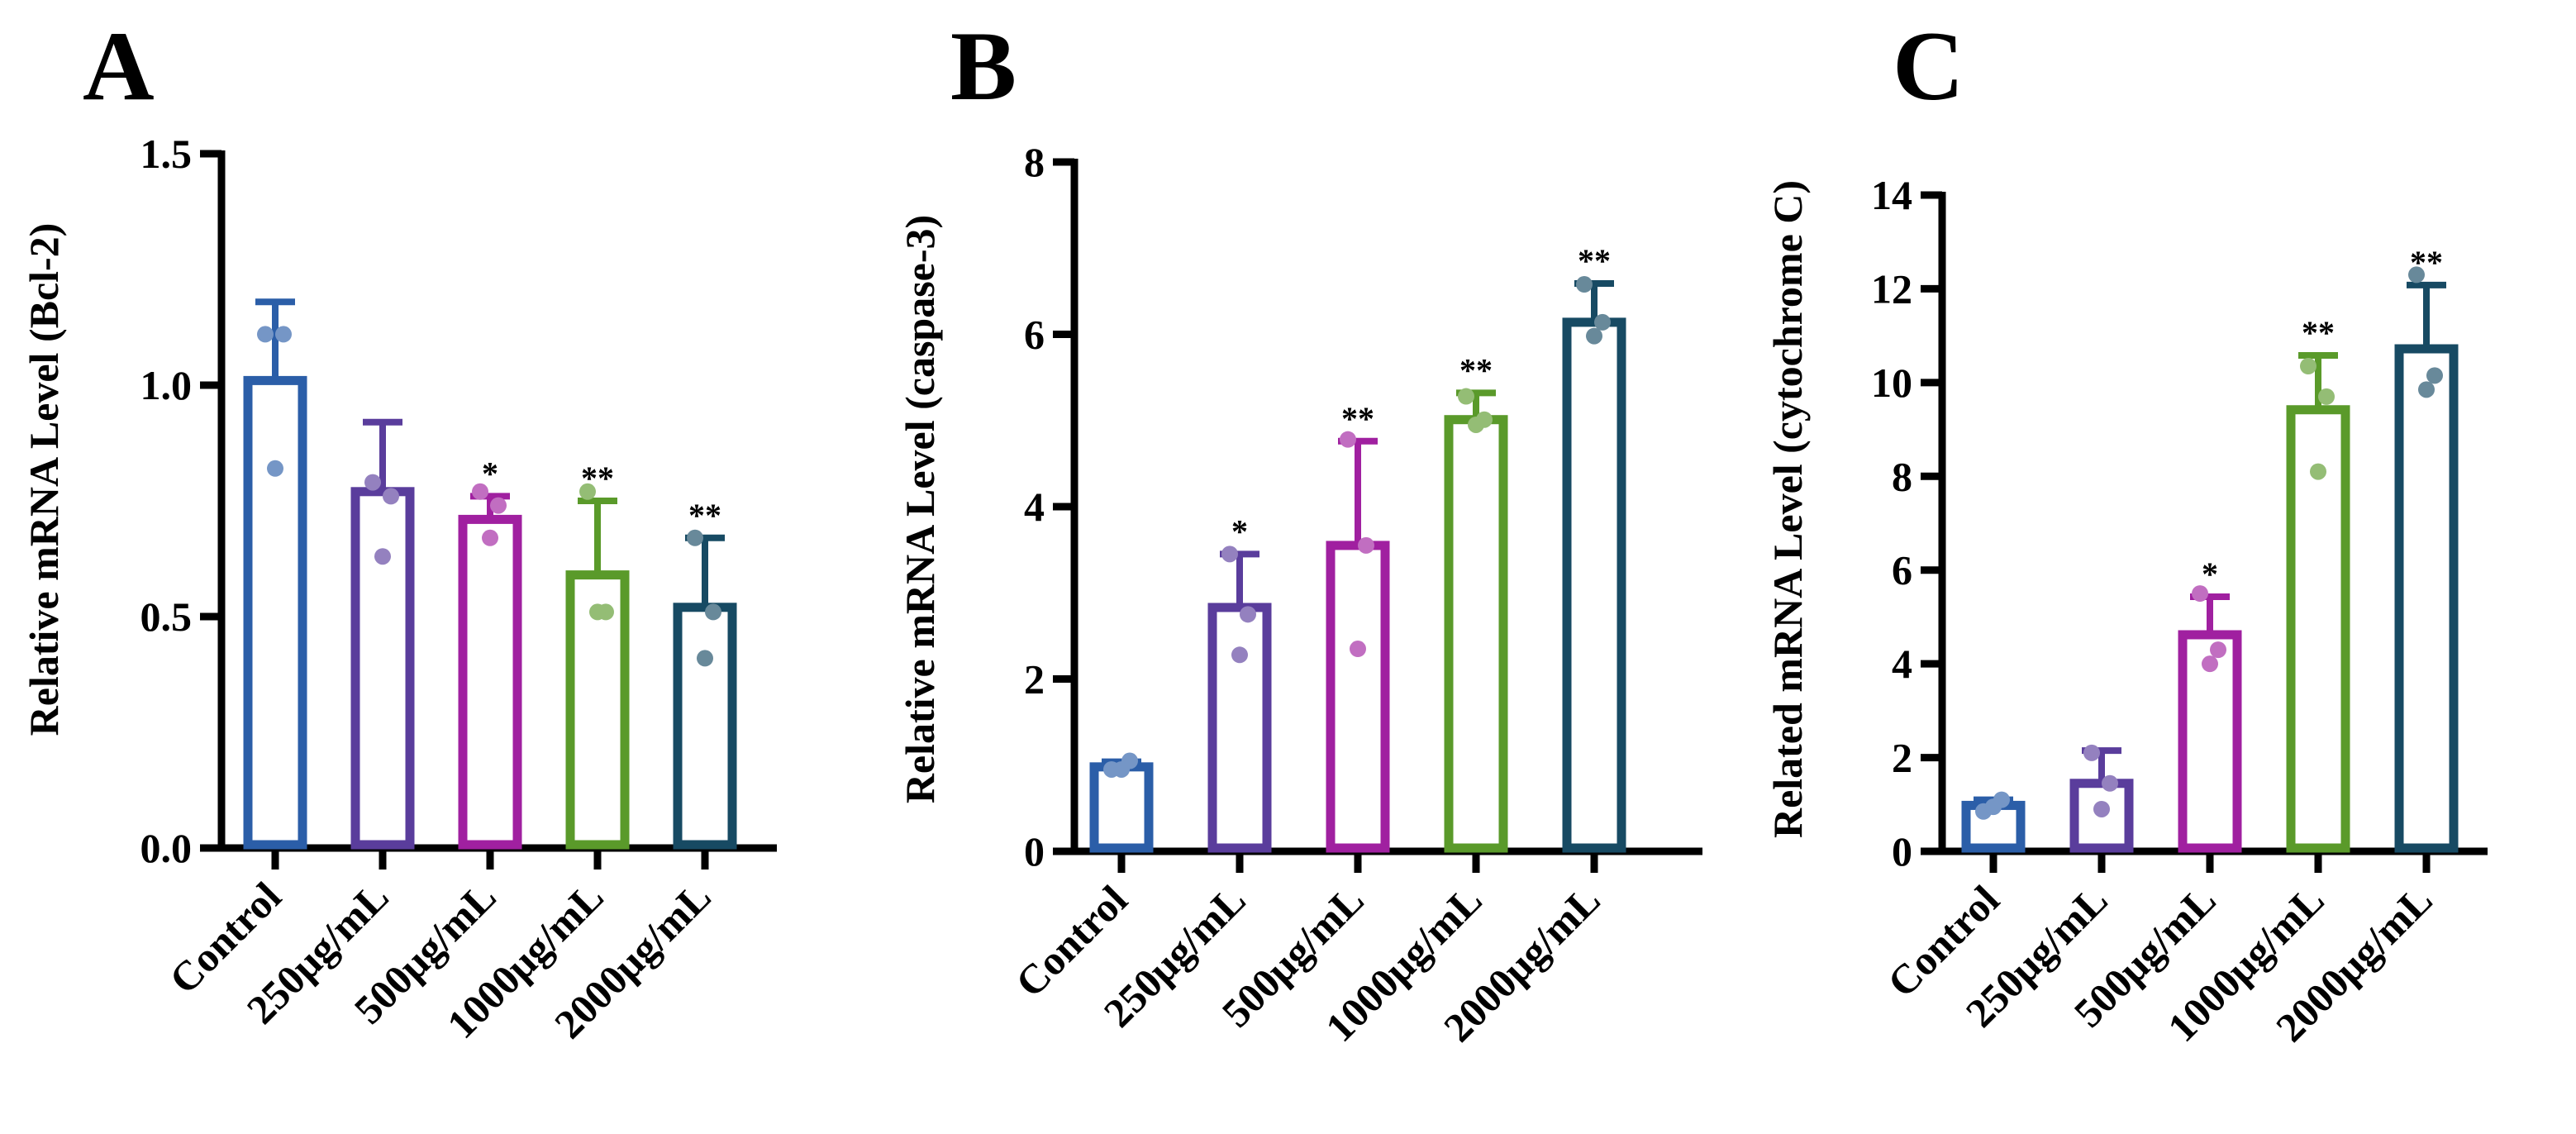  What do you see at coordinates (1902, 570) in the screenshot?
I see `panel-c-y-tick-label: 6` at bounding box center [1902, 570].